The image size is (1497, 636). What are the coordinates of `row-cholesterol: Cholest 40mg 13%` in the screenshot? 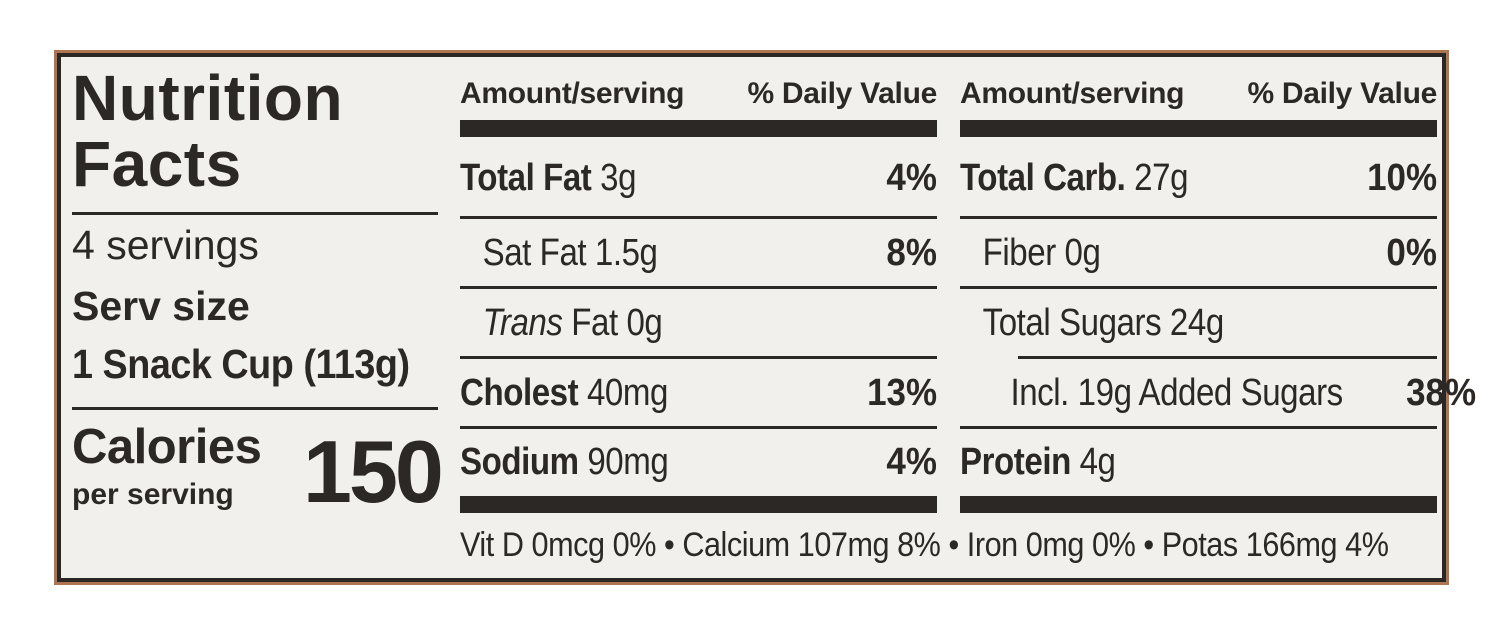 It's located at (698, 393).